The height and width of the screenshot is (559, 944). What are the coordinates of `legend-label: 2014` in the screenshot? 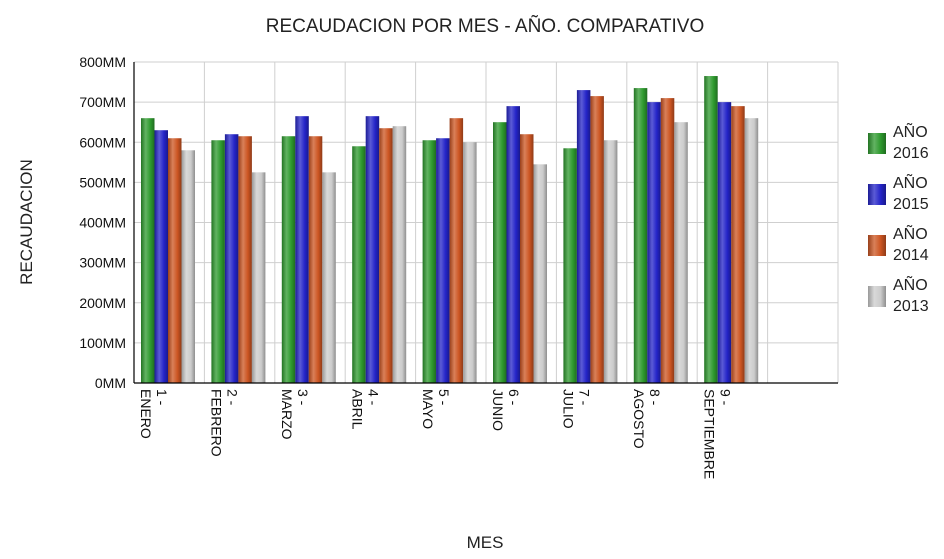 It's located at (911, 255).